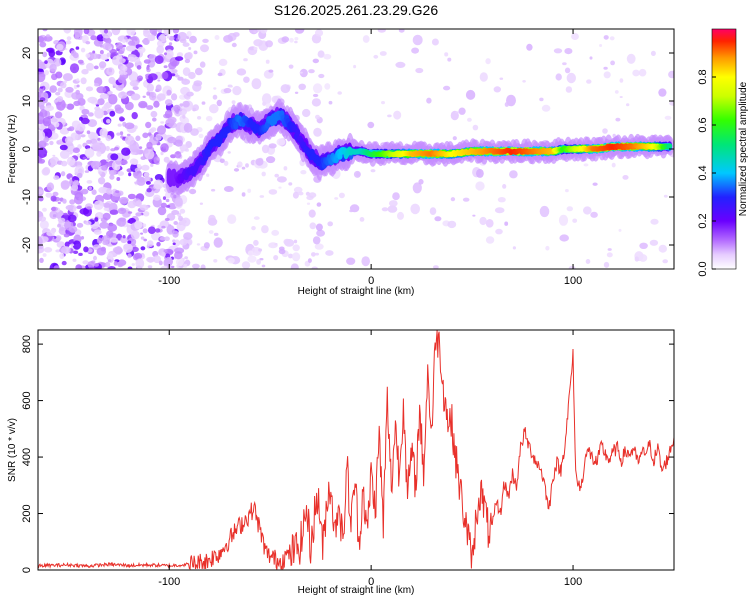 The width and height of the screenshot is (750, 600). I want to click on snr-x-tick-label: 100, so click(573, 582).